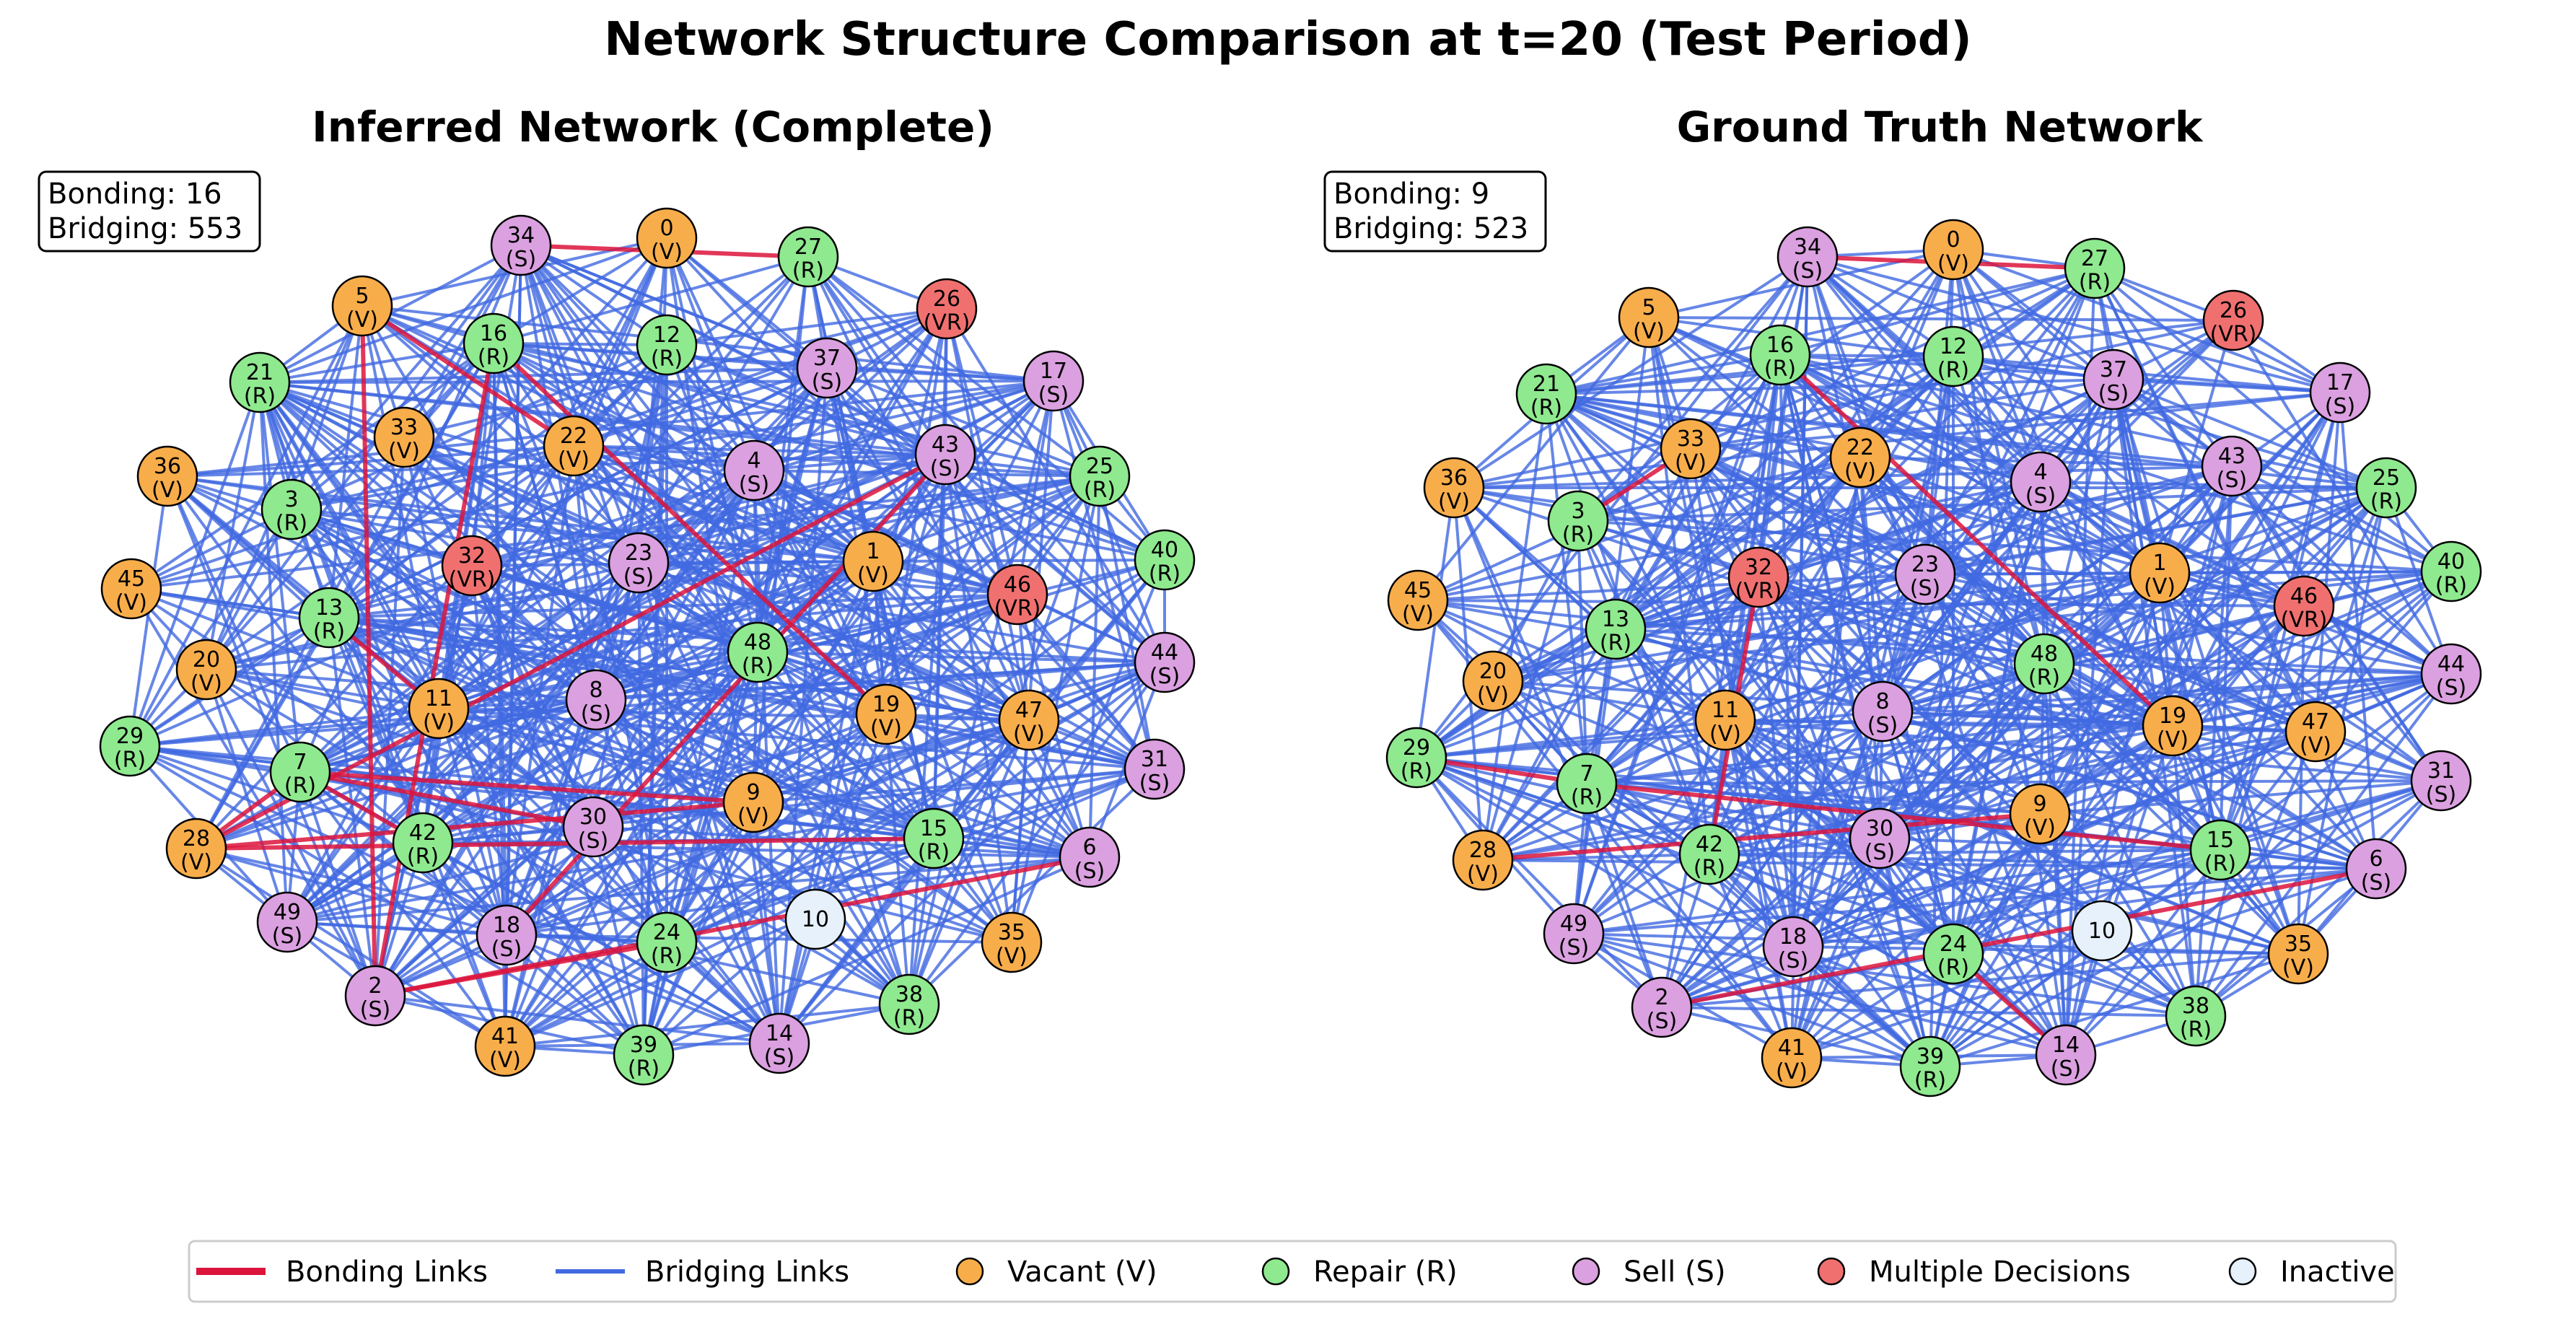  What do you see at coordinates (2304, 596) in the screenshot?
I see `node-id-label: 46` at bounding box center [2304, 596].